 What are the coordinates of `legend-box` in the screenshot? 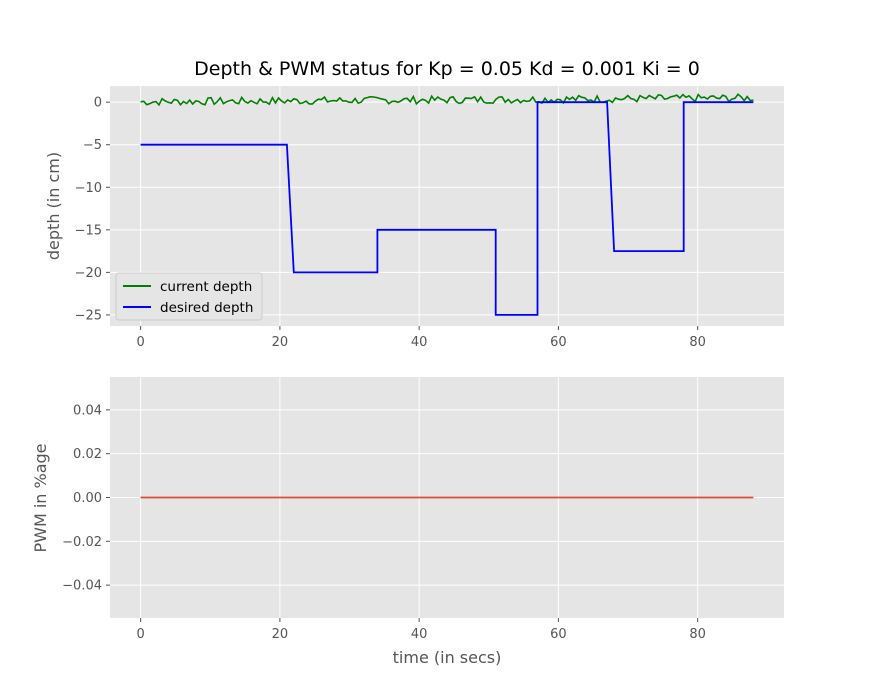 It's located at (189, 296).